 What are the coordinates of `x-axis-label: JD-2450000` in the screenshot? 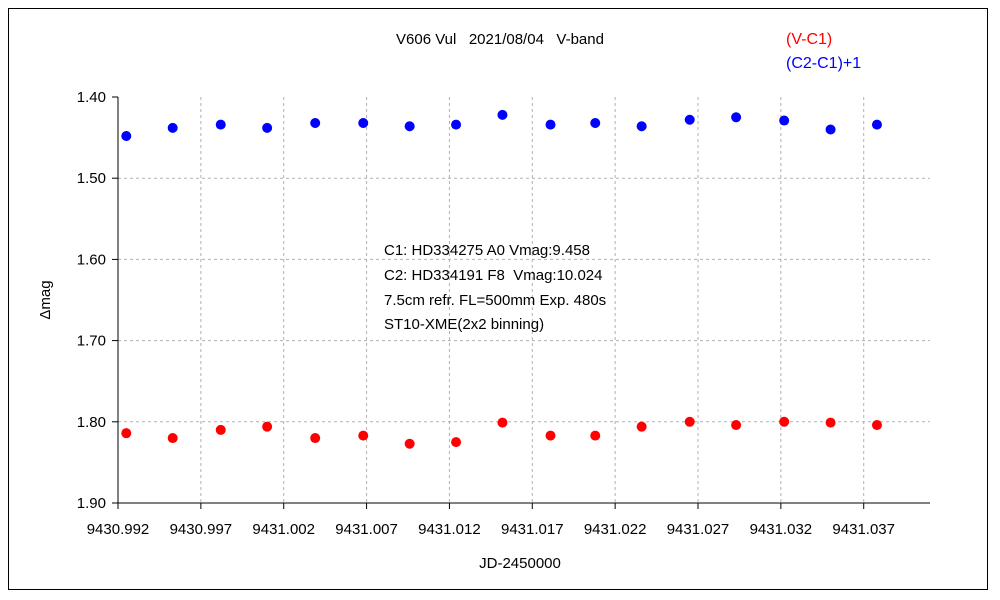 It's located at (520, 563).